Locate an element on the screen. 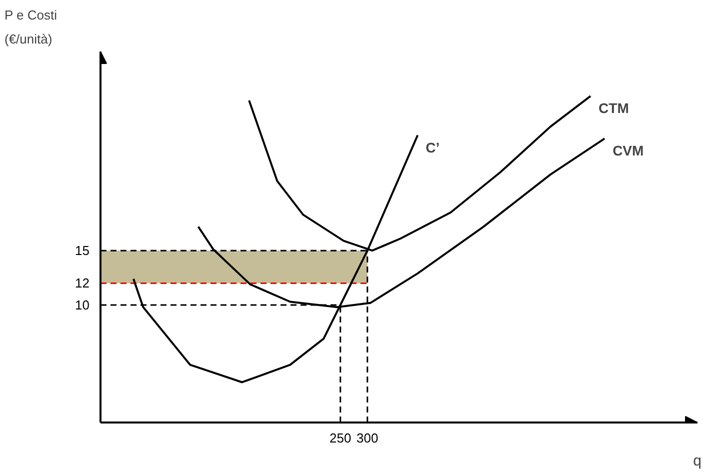 Image resolution: width=712 pixels, height=474 pixels. y-tick-label: 10 is located at coordinates (82, 305).